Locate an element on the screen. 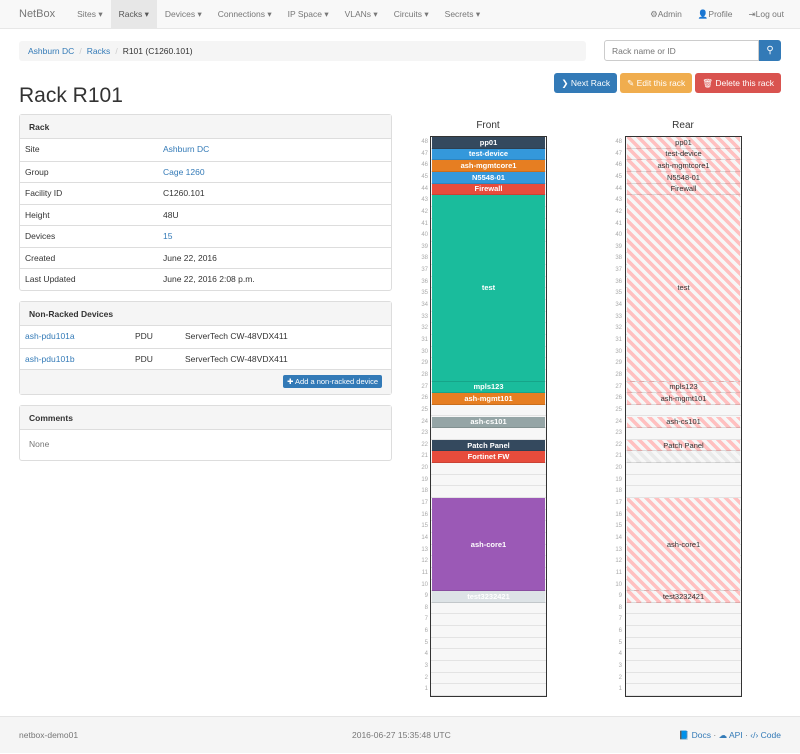 This screenshot has height=754, width=800. rack-device-rear: ash-mgmtcore1 is located at coordinates (683, 166).